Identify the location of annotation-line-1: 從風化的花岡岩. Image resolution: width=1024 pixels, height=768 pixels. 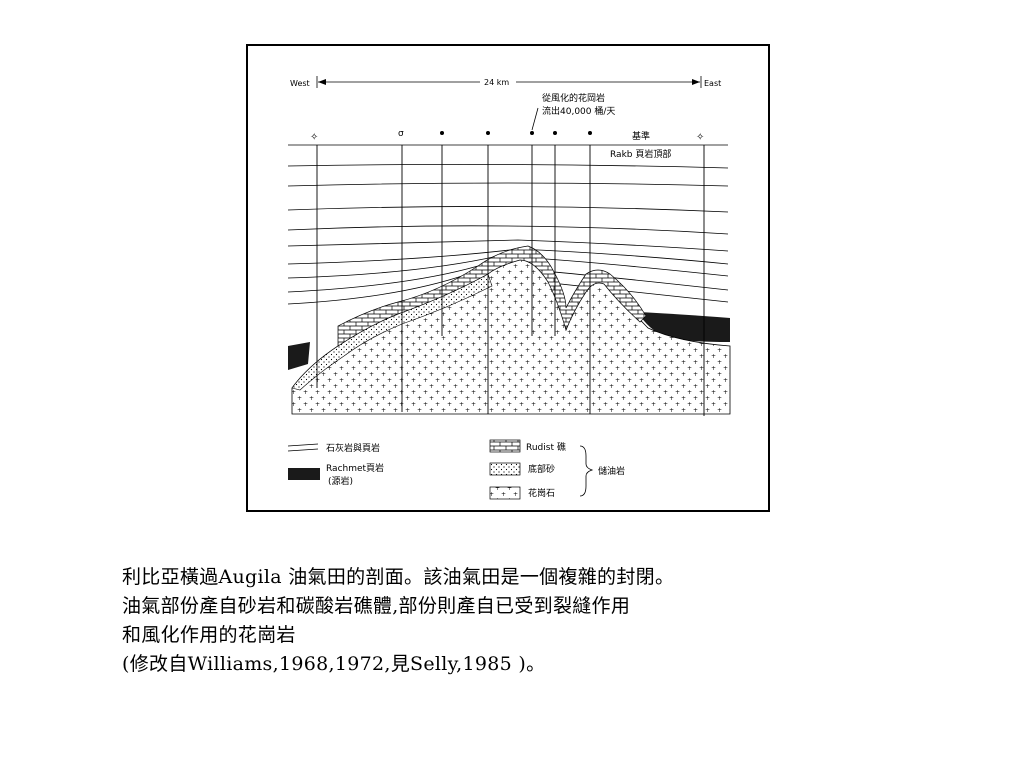
(573, 98).